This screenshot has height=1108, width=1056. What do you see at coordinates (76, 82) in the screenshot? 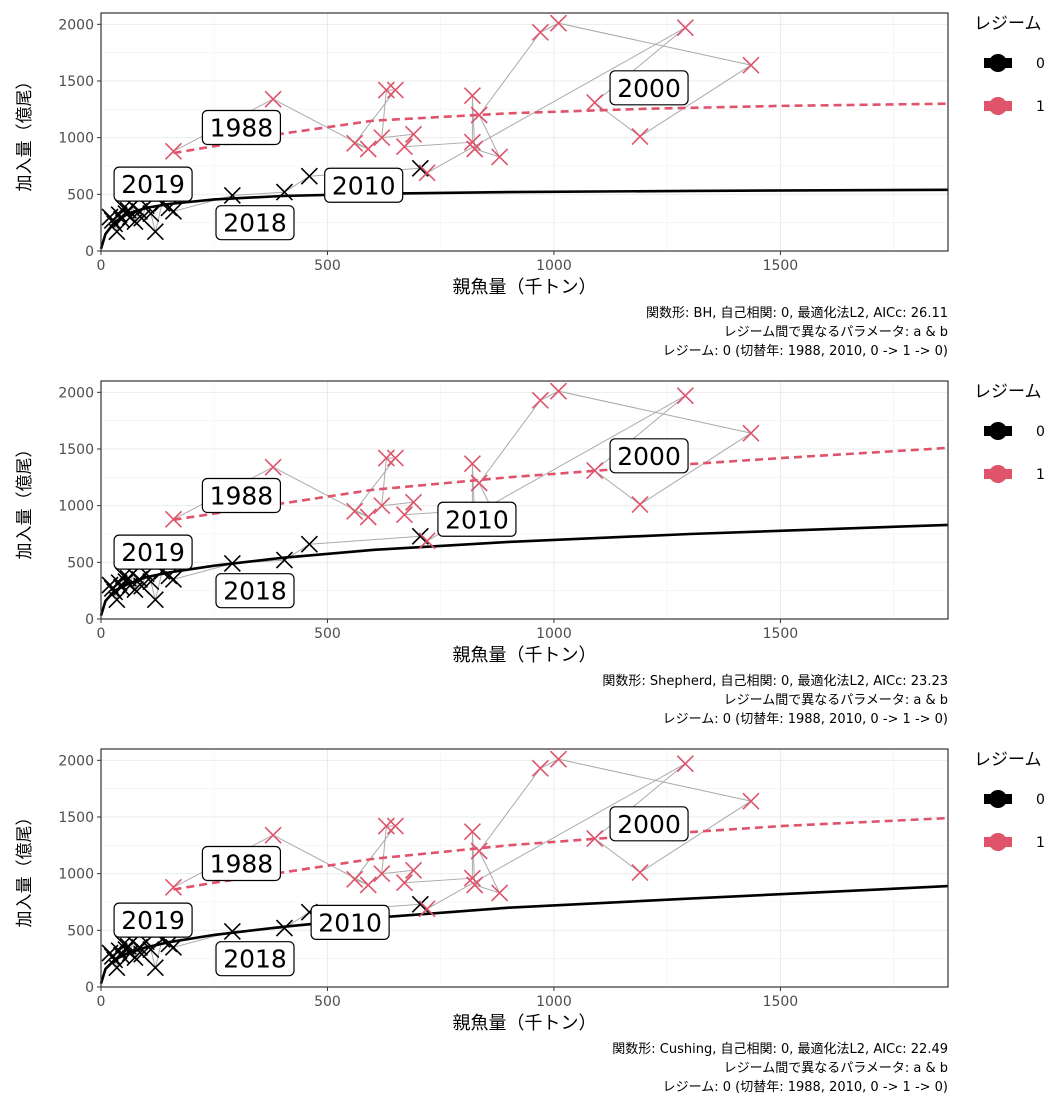
I see `y-tick-label: 1500` at bounding box center [76, 82].